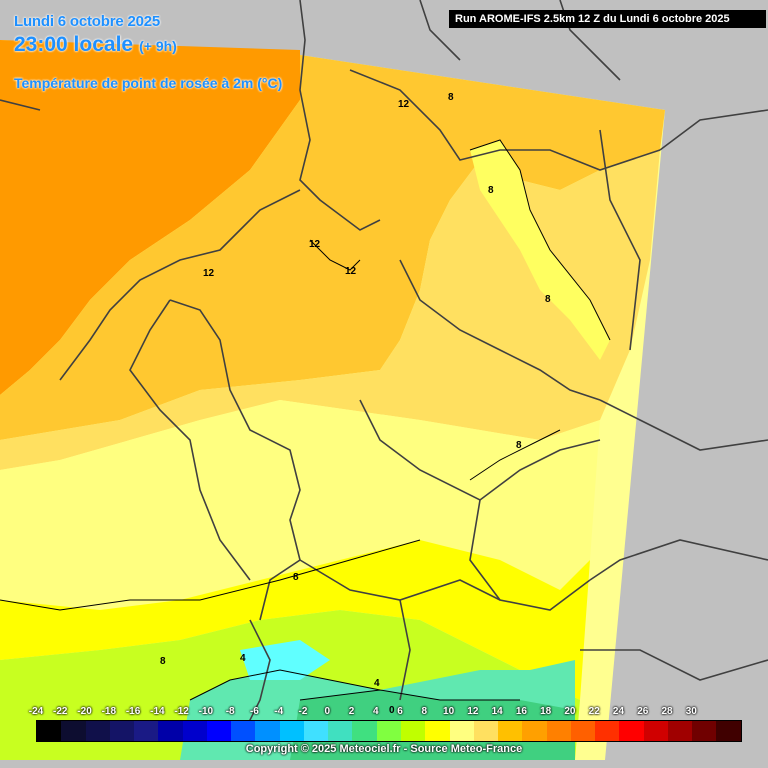  I want to click on legend-tick-label: 22, so click(594, 711).